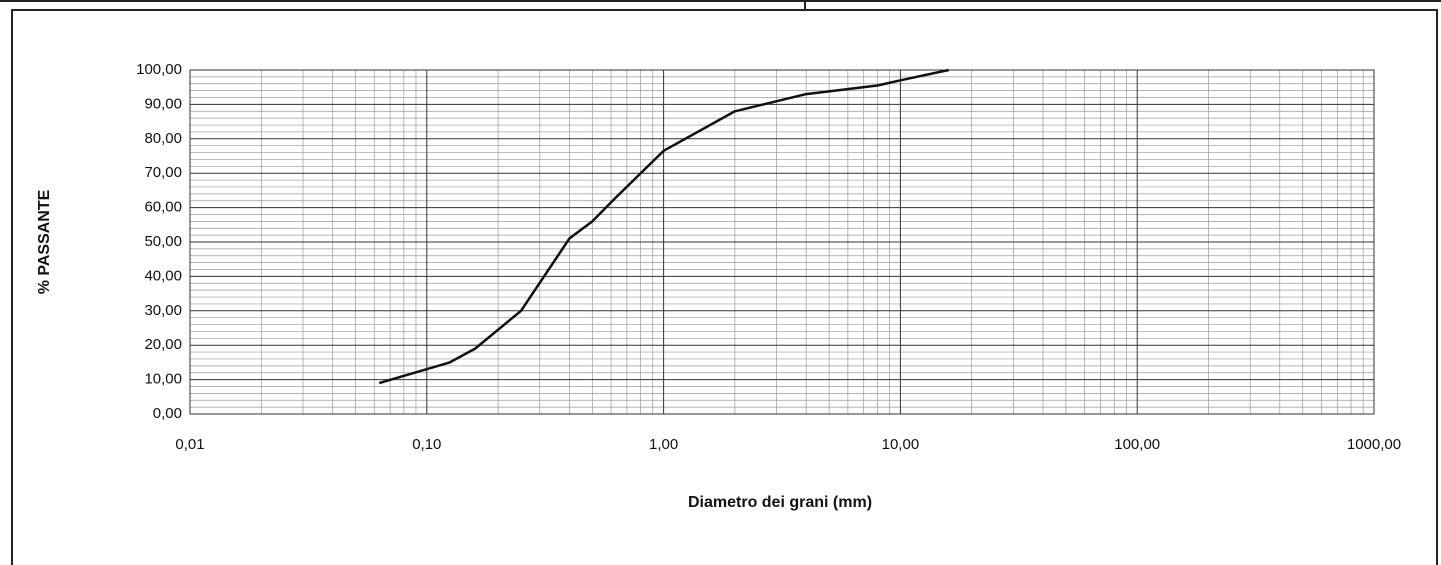  What do you see at coordinates (163, 241) in the screenshot?
I see `y-tick-label: 50,00` at bounding box center [163, 241].